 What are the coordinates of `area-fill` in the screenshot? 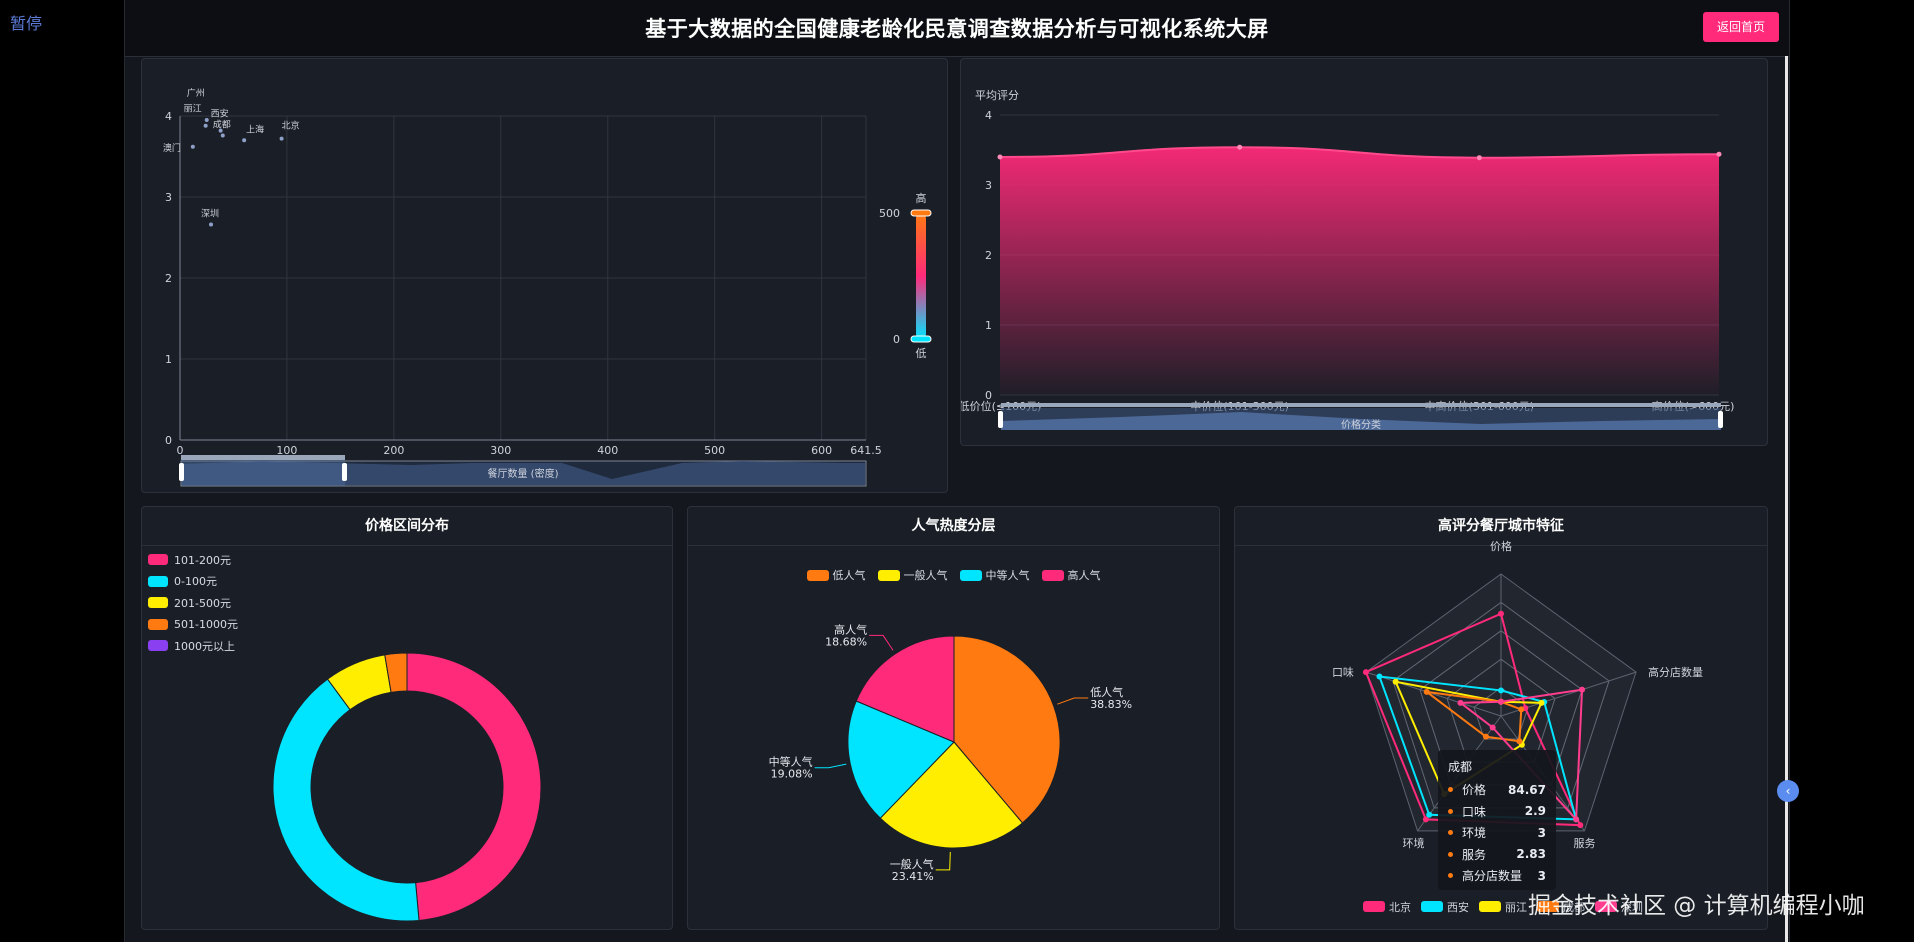 It's located at (1359, 271).